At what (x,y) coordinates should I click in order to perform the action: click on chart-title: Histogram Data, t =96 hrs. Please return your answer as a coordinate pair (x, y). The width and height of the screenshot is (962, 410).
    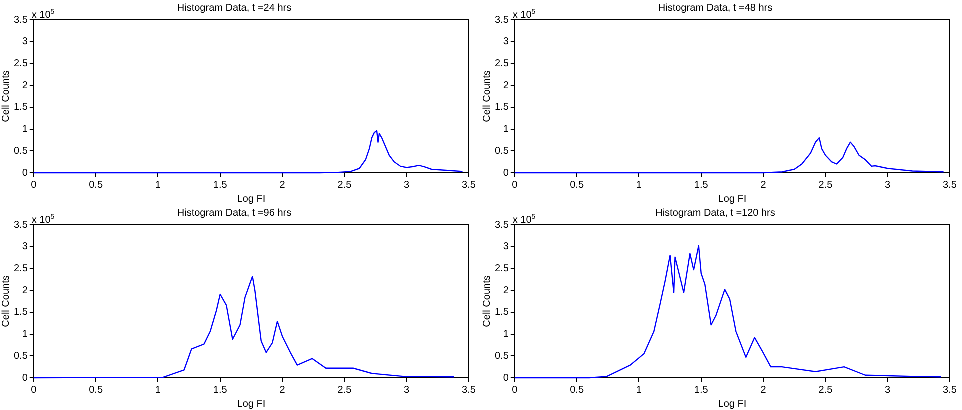
    Looking at the image, I should click on (234, 213).